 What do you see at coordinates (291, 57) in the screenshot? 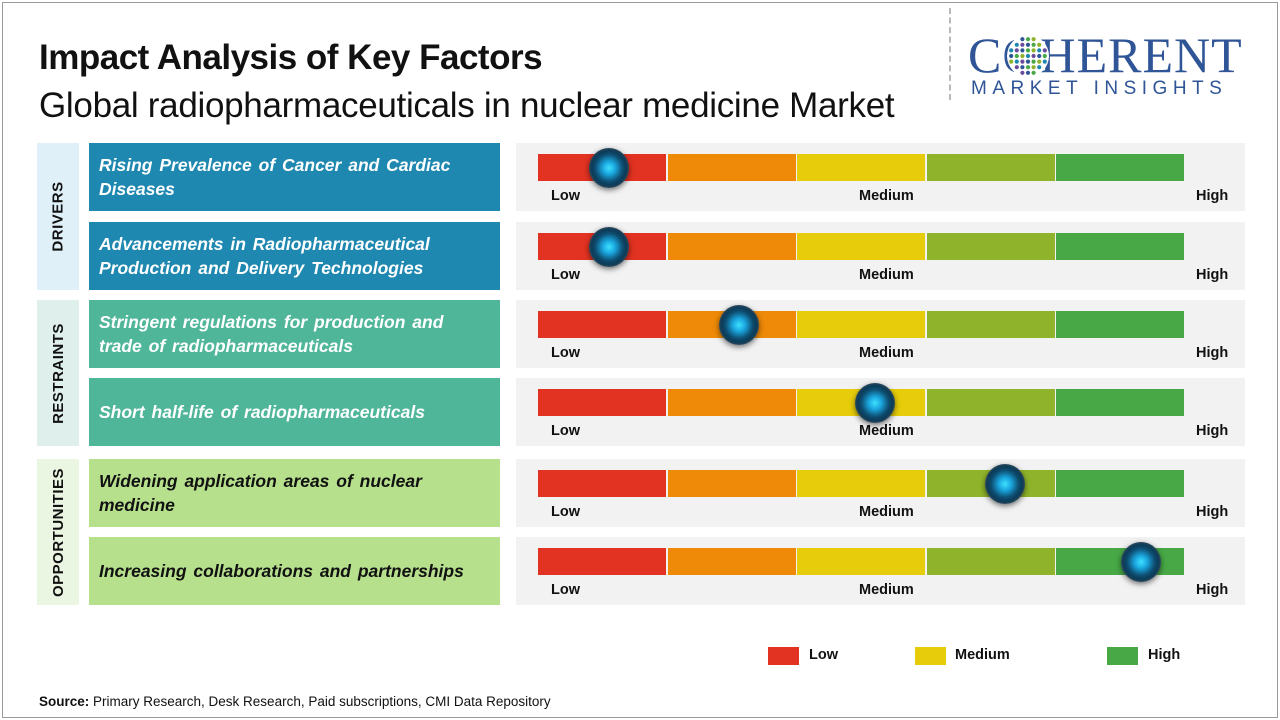
I see `page-title: Impact Analysis of Key Factors` at bounding box center [291, 57].